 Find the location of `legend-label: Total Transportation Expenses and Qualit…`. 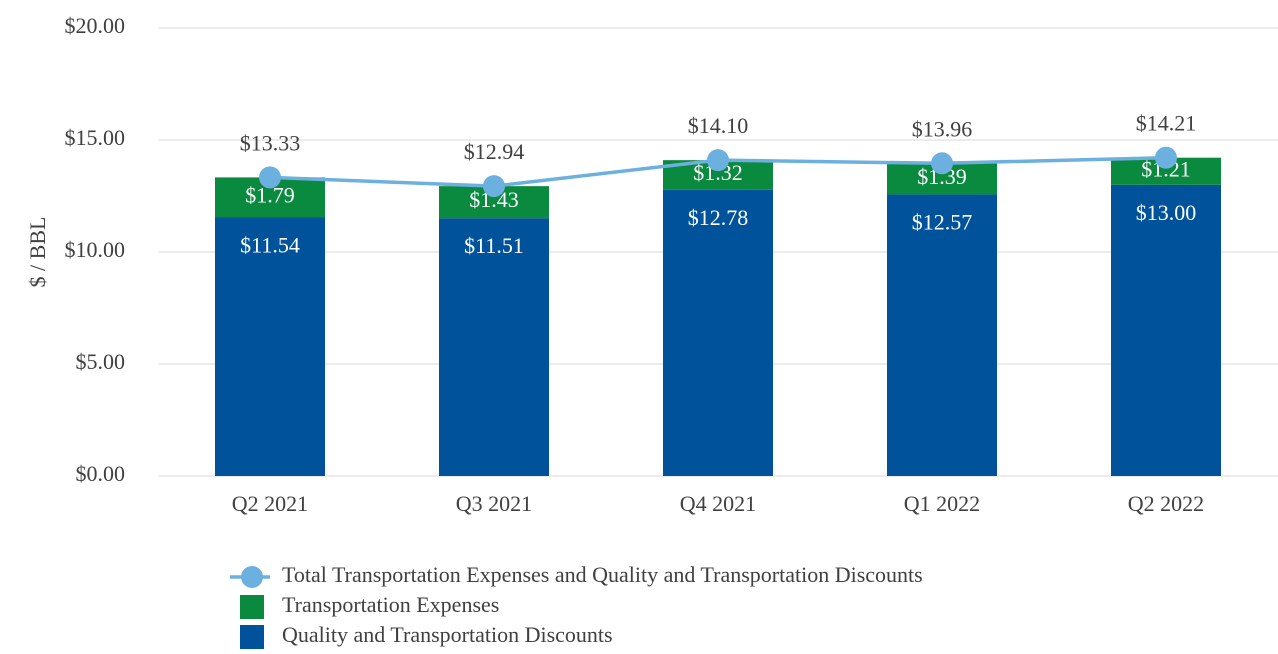

legend-label: Total Transportation Expenses and Qualit… is located at coordinates (602, 574).